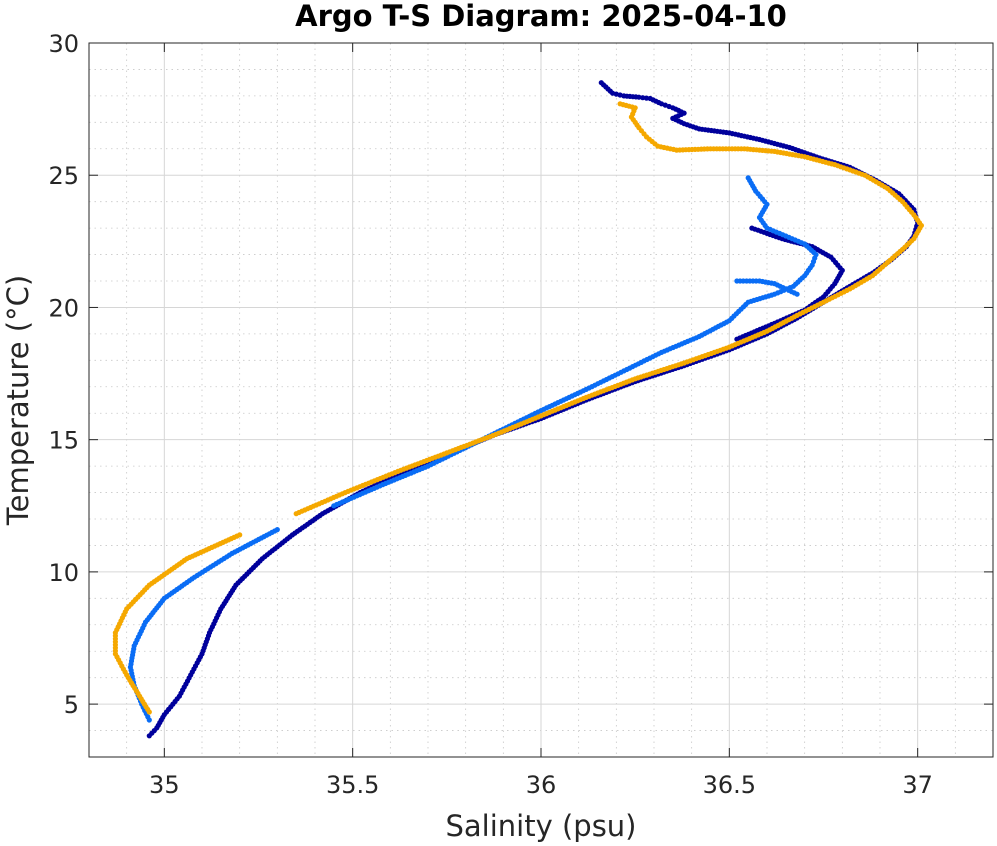  I want to click on x-axis-label: Salinity (psu), so click(540, 826).